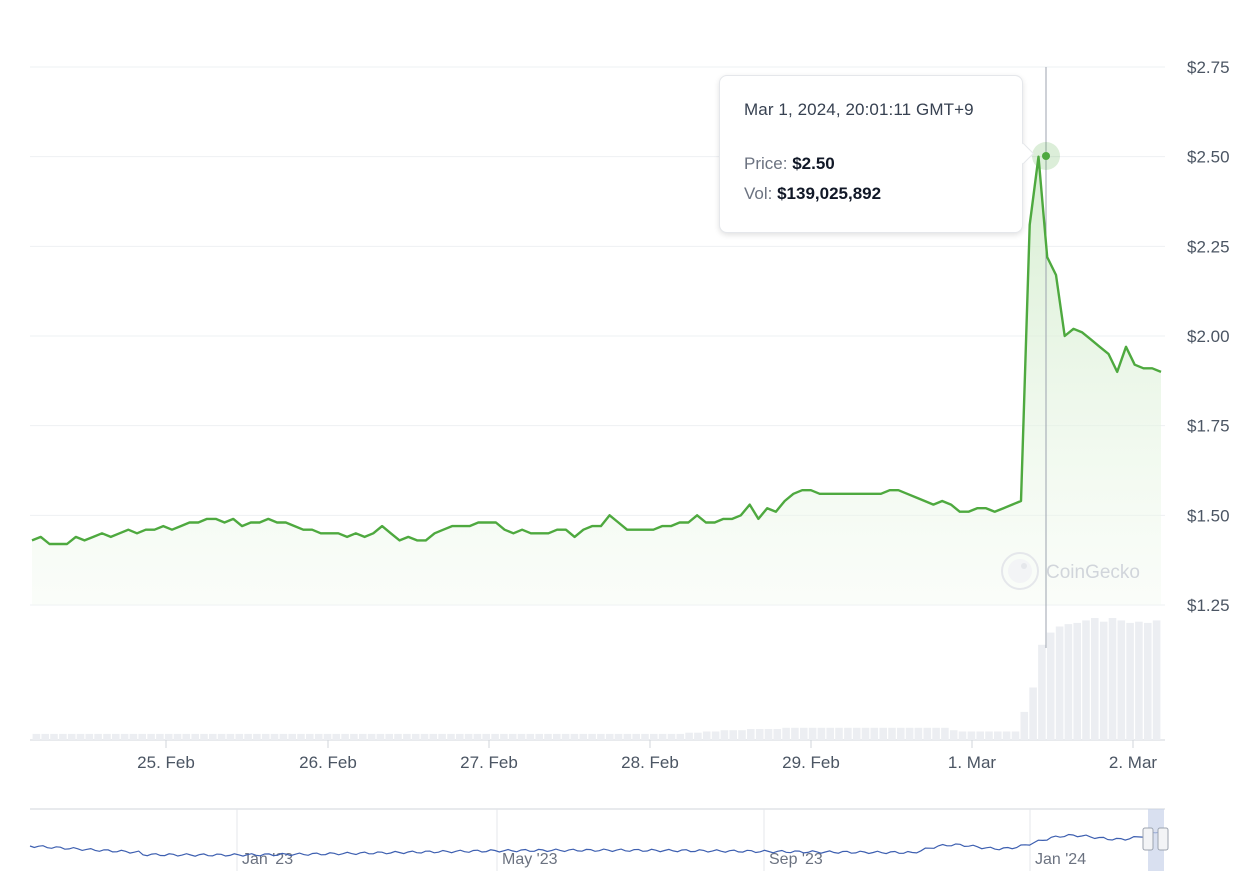 This screenshot has width=1248, height=886. What do you see at coordinates (1060, 859) in the screenshot?
I see `navigator-label: Jan '24` at bounding box center [1060, 859].